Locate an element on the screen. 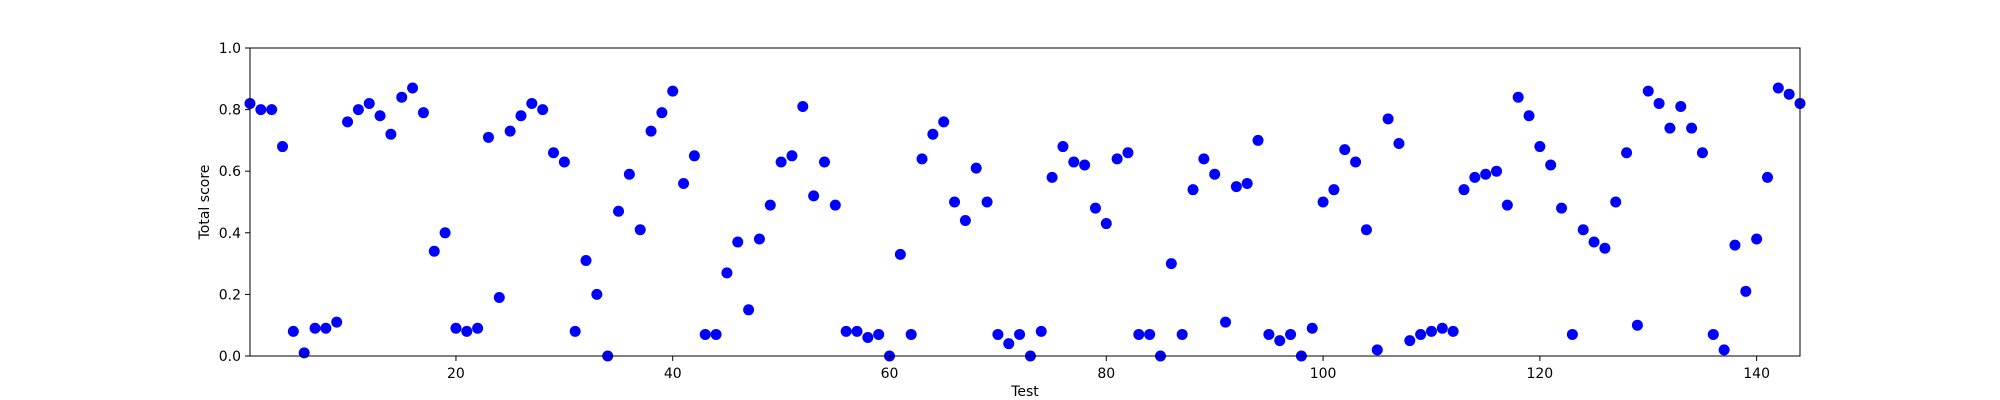  x-axis-label: Test is located at coordinates (1024, 392).